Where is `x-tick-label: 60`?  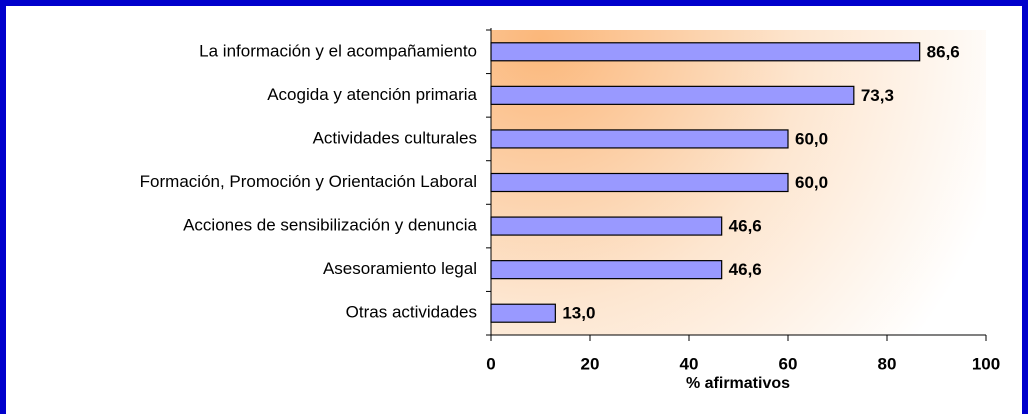
x-tick-label: 60 is located at coordinates (788, 363).